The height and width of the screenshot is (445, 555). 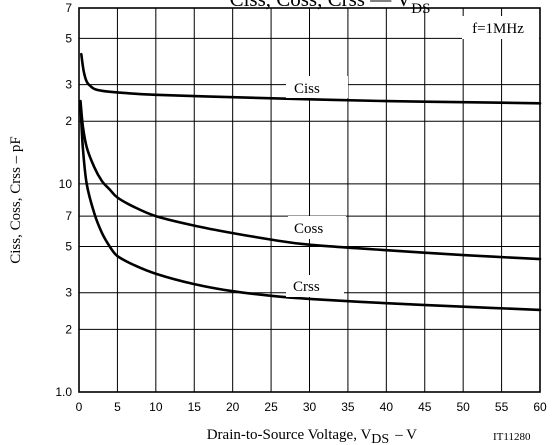 I want to click on crss-label-bg, so click(x=315, y=286).